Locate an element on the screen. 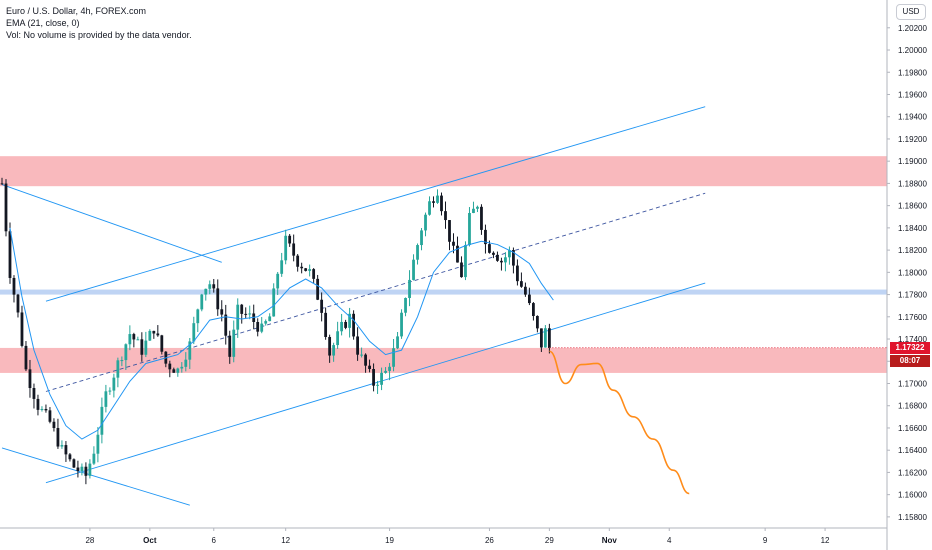 The image size is (932, 550). price-tick-label: 1.18600 is located at coordinates (912, 206).